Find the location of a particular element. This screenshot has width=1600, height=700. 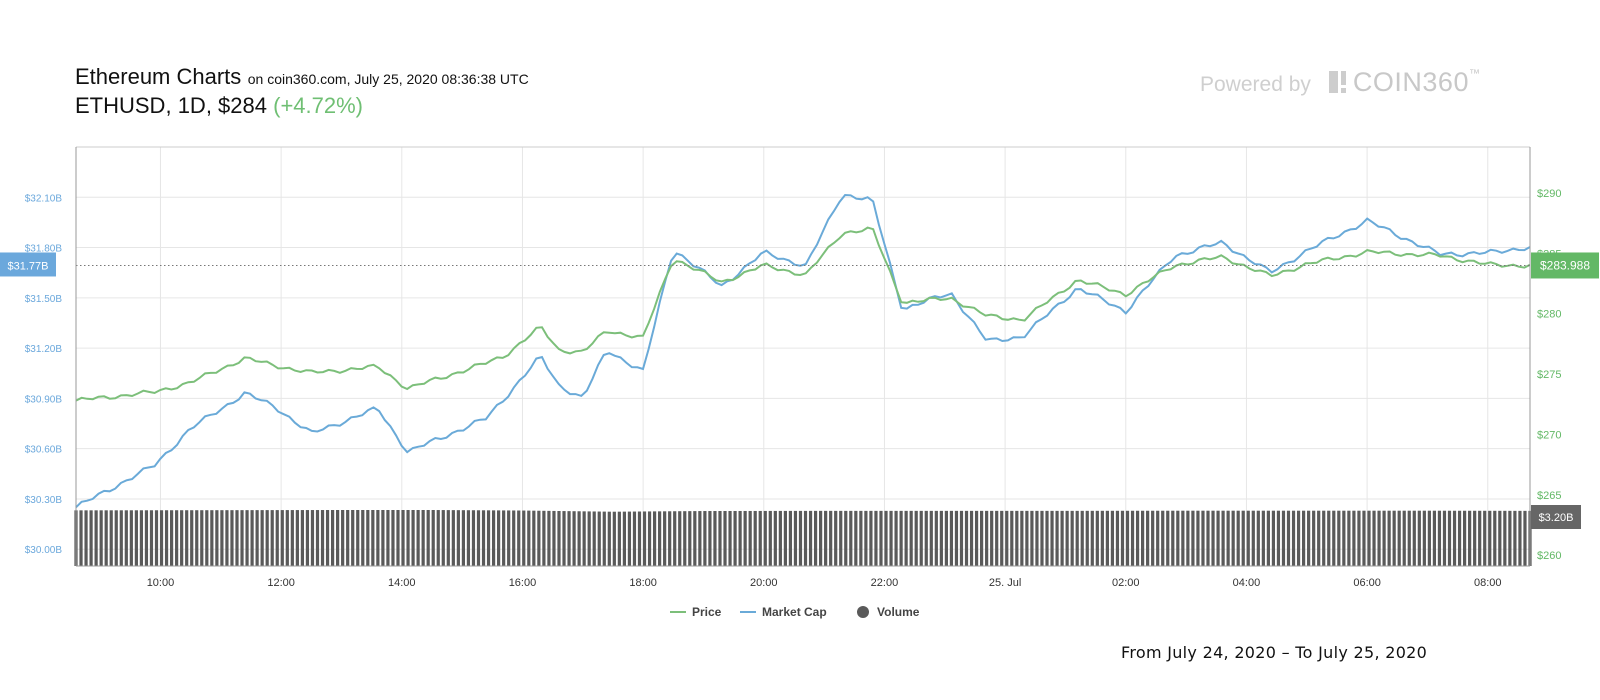

x-tick-label: 12:00 is located at coordinates (281, 583).